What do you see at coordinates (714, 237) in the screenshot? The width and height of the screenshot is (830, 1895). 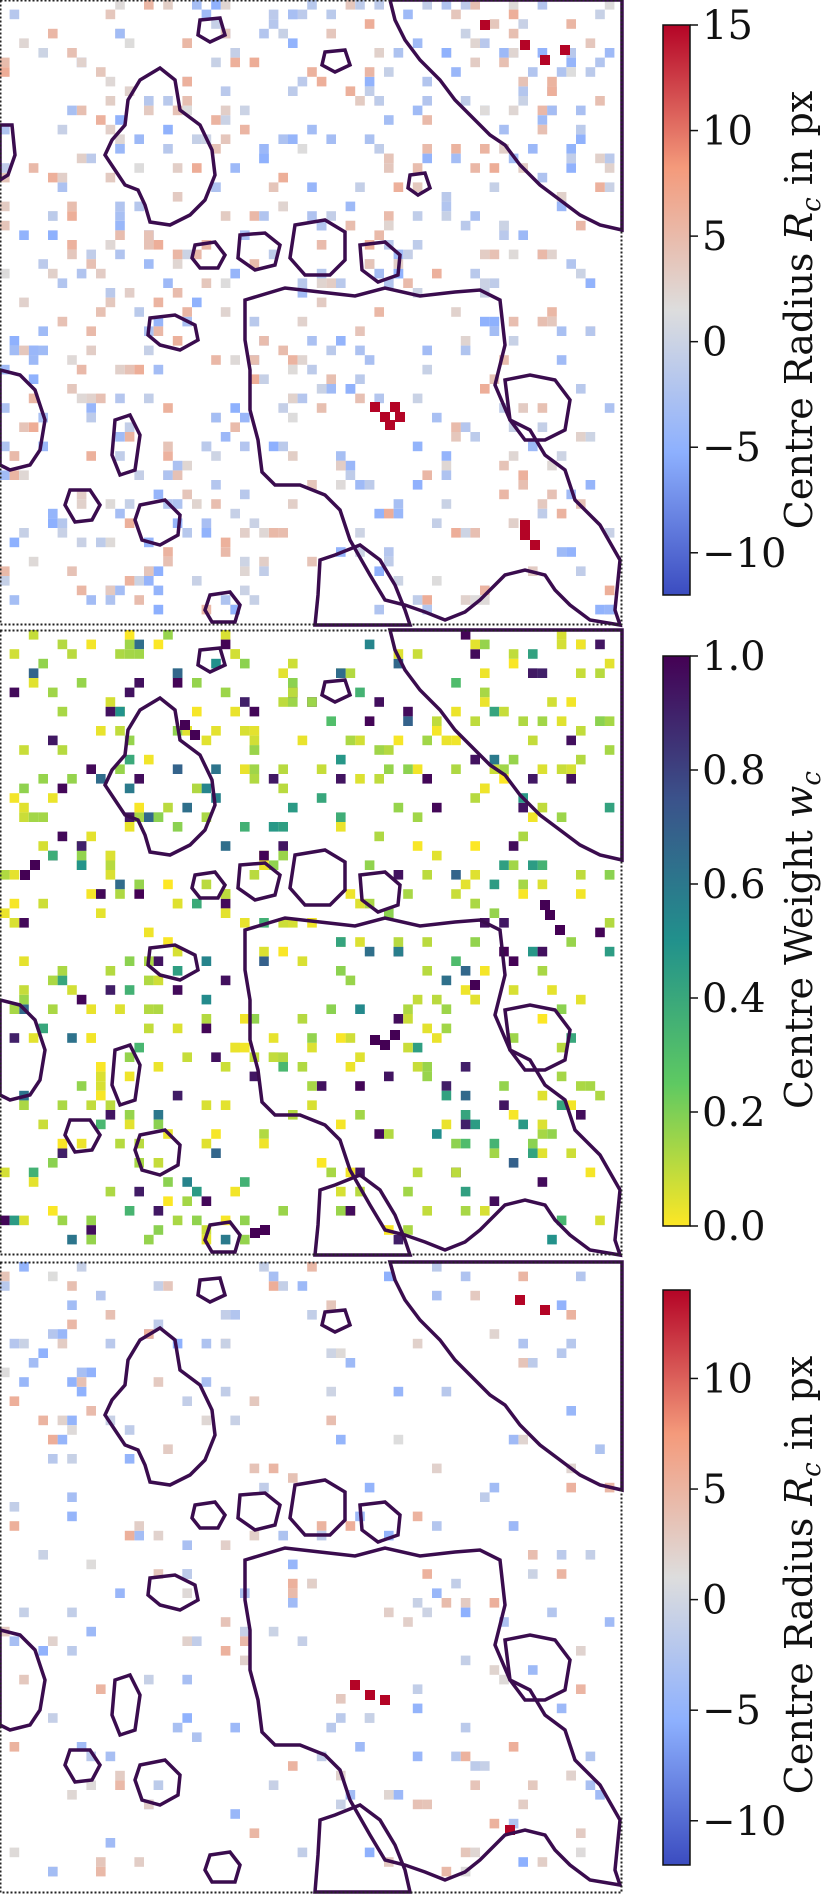 I see `colorbar-tick-label: 5` at bounding box center [714, 237].